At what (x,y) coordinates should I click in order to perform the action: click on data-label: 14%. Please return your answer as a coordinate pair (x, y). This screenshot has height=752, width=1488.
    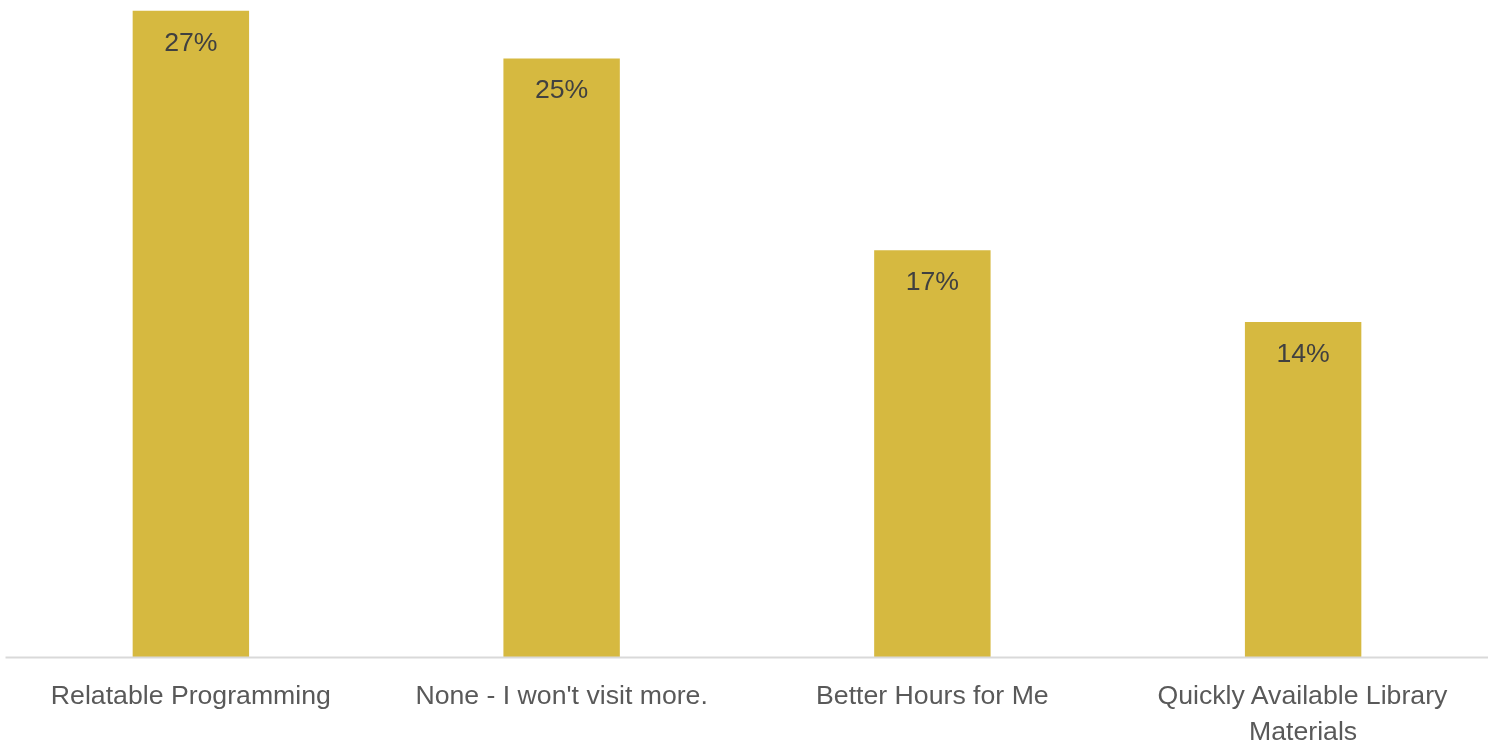
    Looking at the image, I should click on (1303, 353).